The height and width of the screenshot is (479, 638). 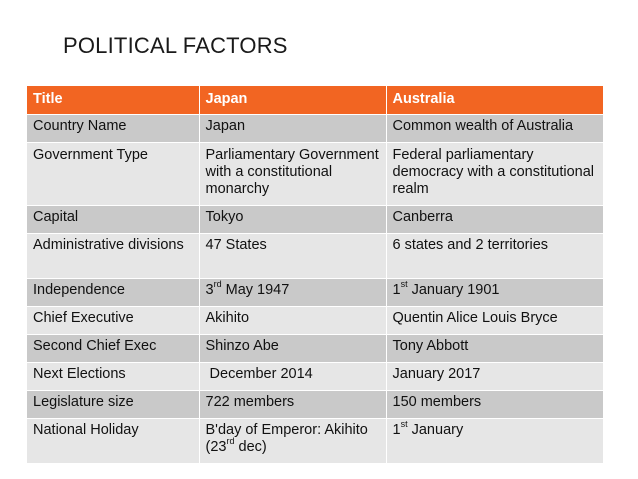 I want to click on row-title: Second Chief Exec, so click(x=113, y=348).